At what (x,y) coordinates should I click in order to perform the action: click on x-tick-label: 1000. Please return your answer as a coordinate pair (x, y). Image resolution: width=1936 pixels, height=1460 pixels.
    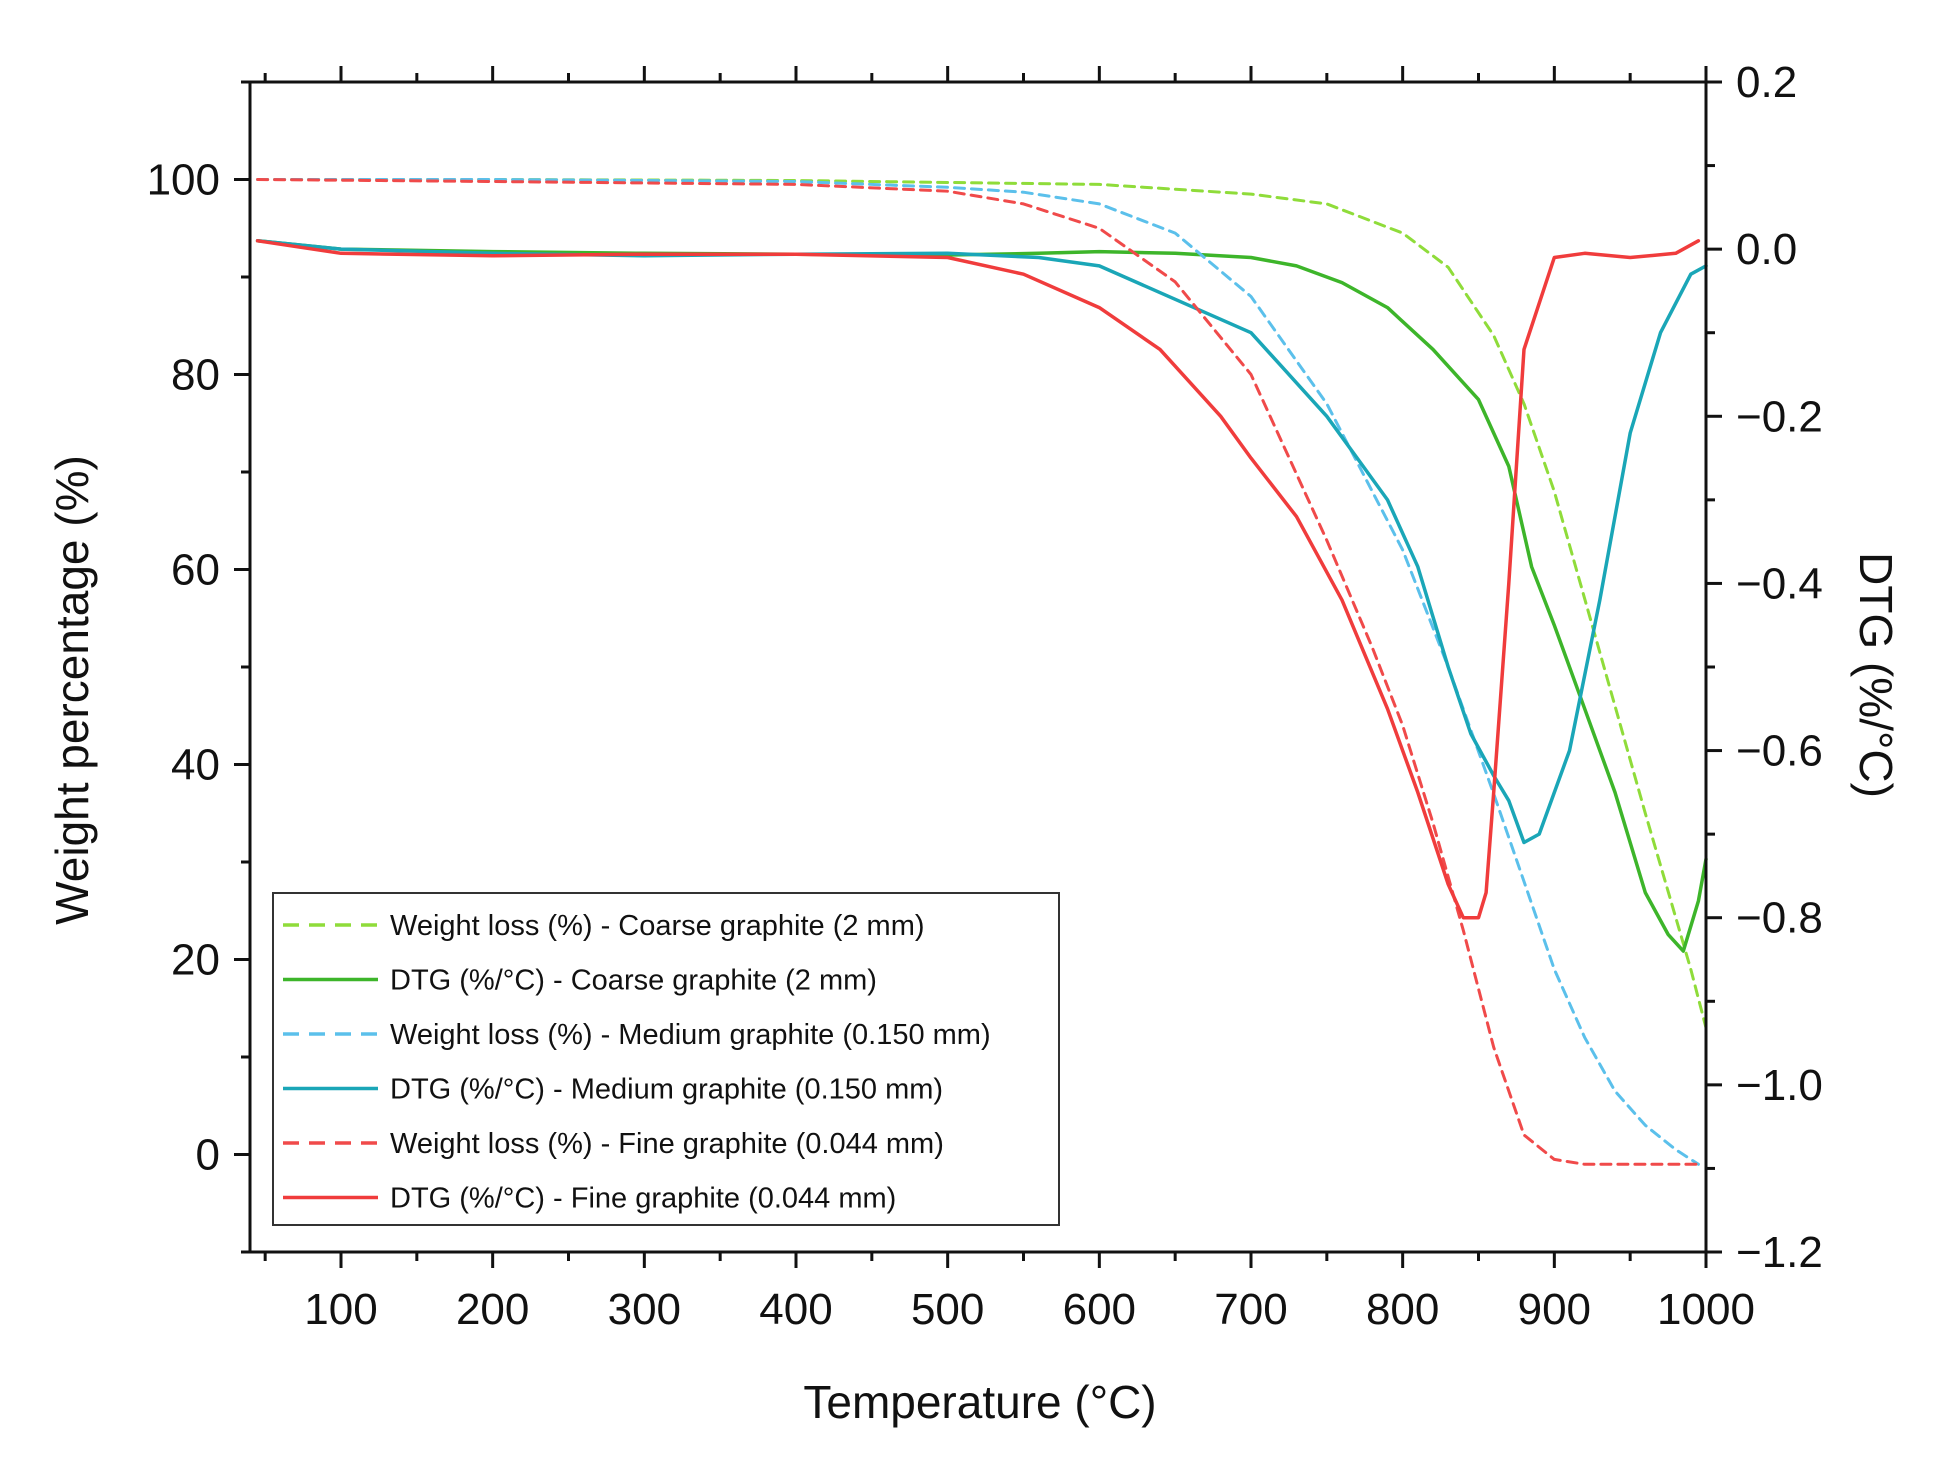
    Looking at the image, I should click on (1706, 1309).